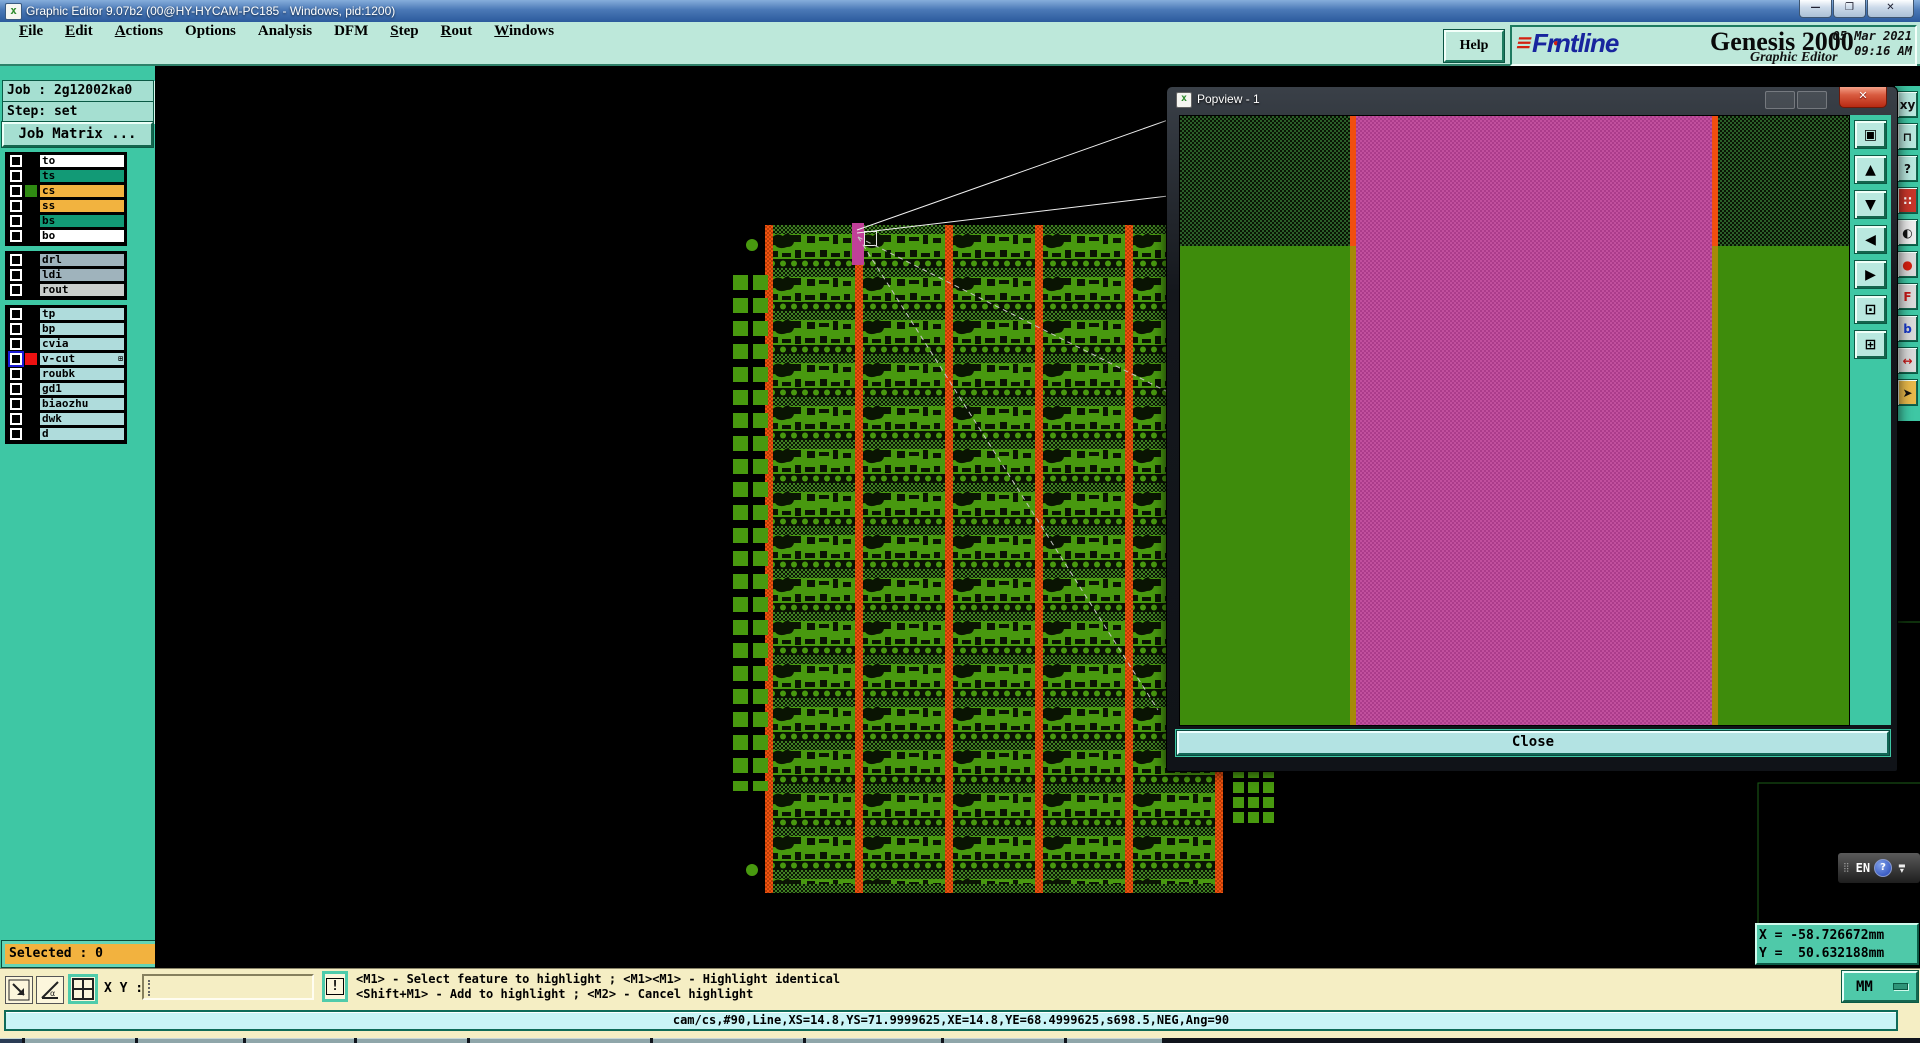 Image resolution: width=1920 pixels, height=1043 pixels. Describe the element at coordinates (83, 989) in the screenshot. I see `tile-window-icon` at that location.